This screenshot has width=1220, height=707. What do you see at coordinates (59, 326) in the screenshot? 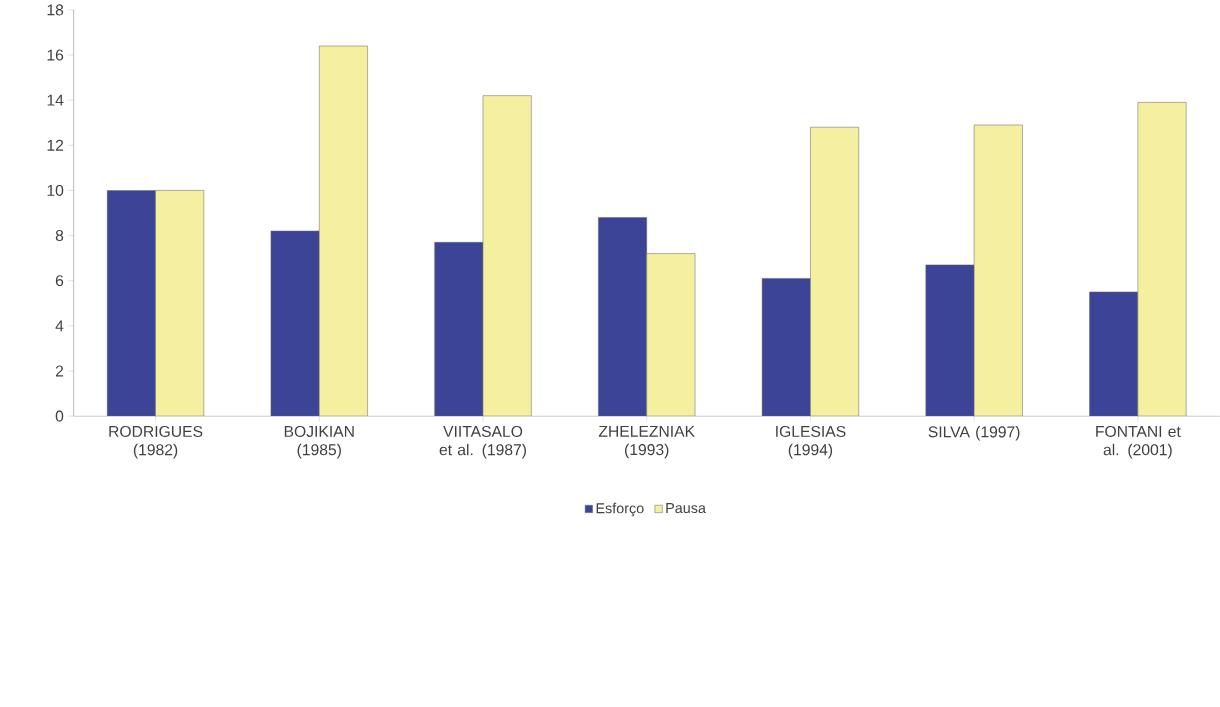
I see `y-tick-label: 4` at bounding box center [59, 326].